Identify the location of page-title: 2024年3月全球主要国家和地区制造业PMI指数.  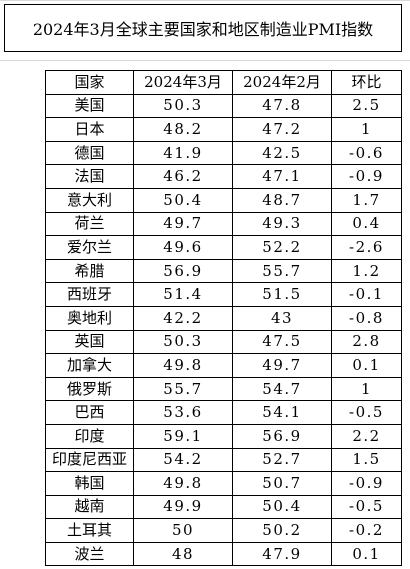
(203, 29).